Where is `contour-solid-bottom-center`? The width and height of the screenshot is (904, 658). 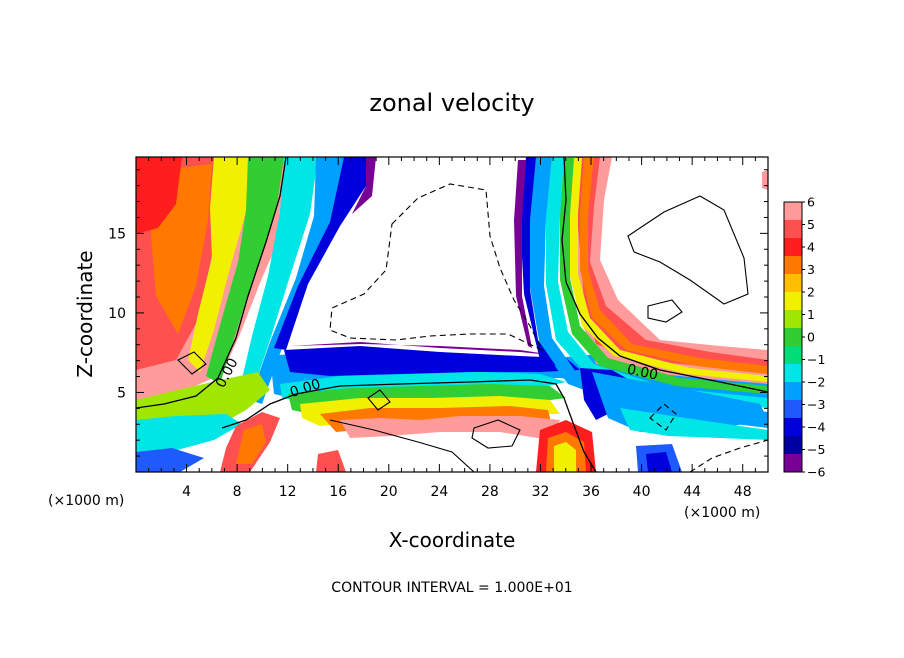 contour-solid-bottom-center is located at coordinates (496, 434).